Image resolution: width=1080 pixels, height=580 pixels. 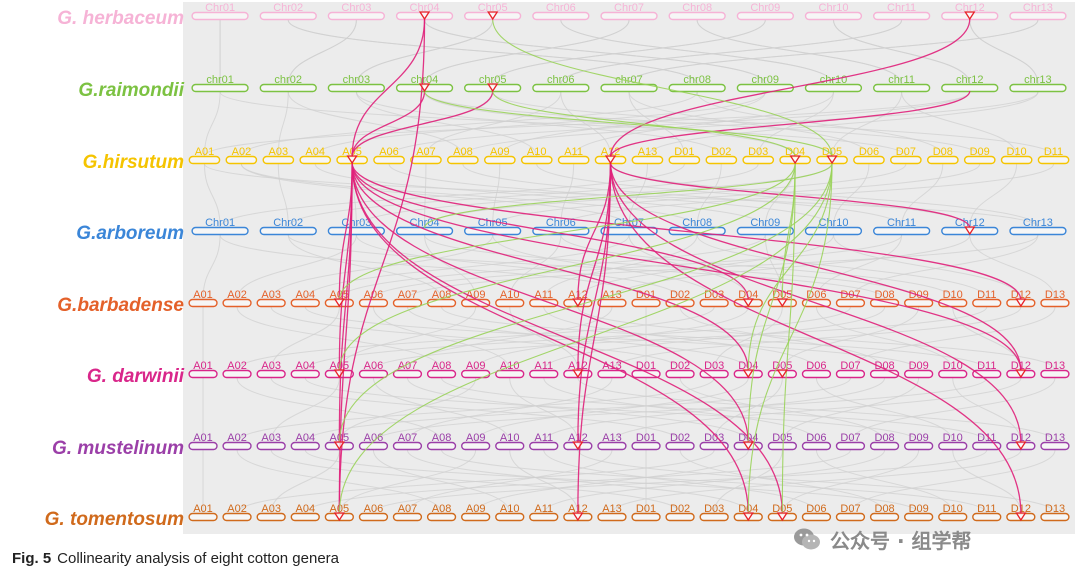 I want to click on chromosome-label: A11, so click(x=543, y=295).